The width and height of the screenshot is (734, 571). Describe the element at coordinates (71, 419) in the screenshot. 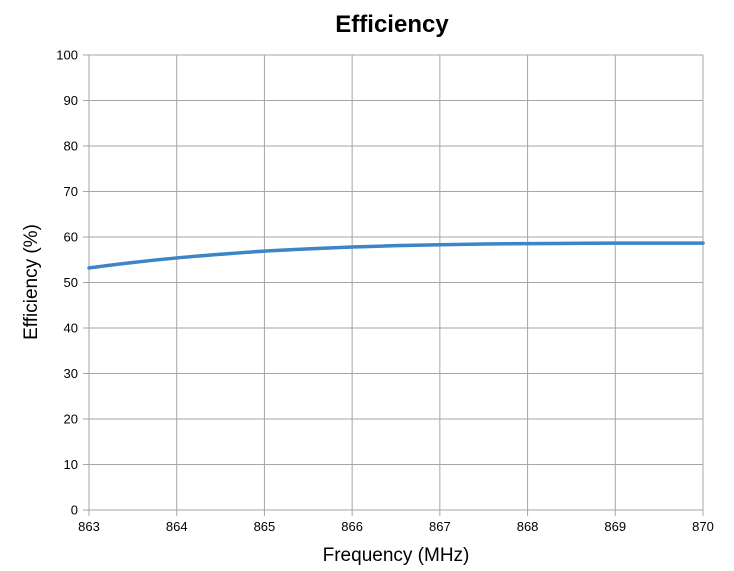

I see `y-tick-label: 20` at that location.